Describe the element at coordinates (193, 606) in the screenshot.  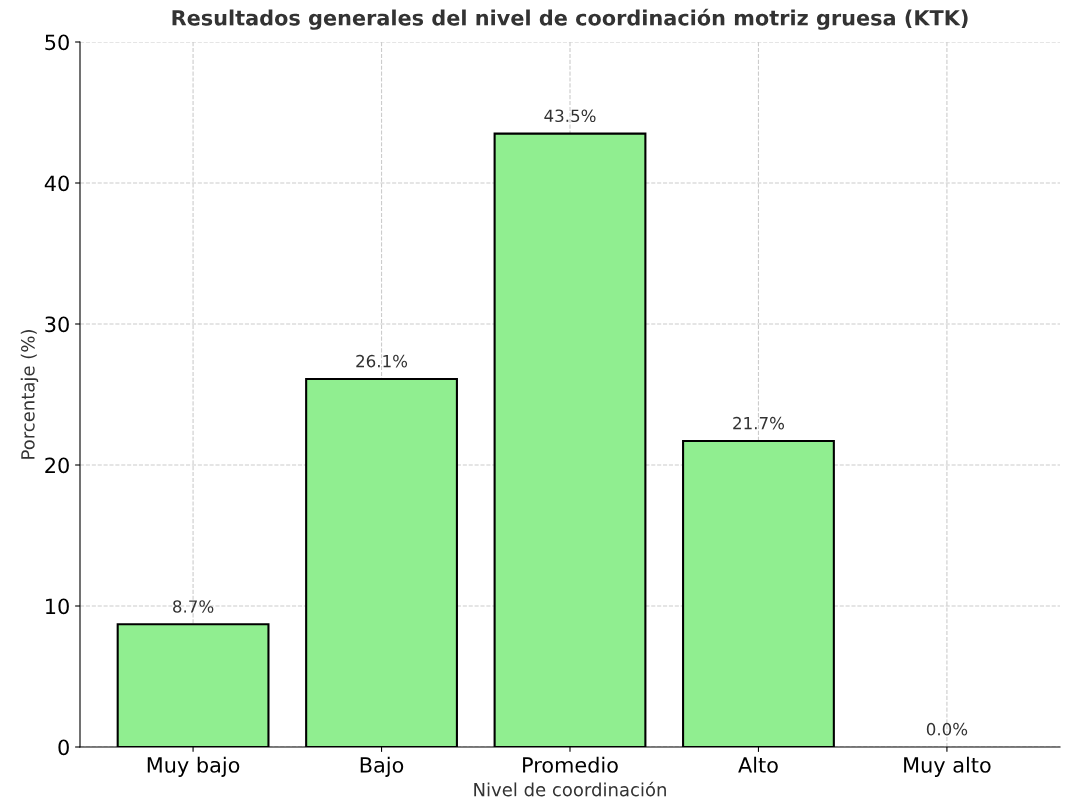
I see `data-label: 8.7%` at that location.